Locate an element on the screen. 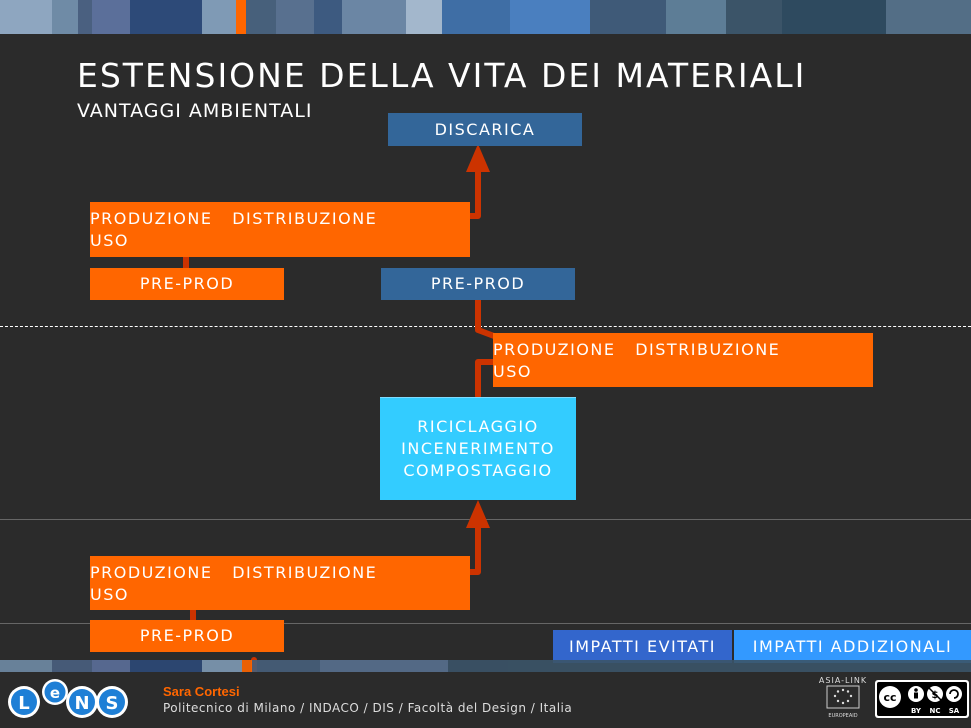 The width and height of the screenshot is (971, 728). box-produzione-1: PRODUZIONE DISTRIBUZIONE USO is located at coordinates (280, 229).